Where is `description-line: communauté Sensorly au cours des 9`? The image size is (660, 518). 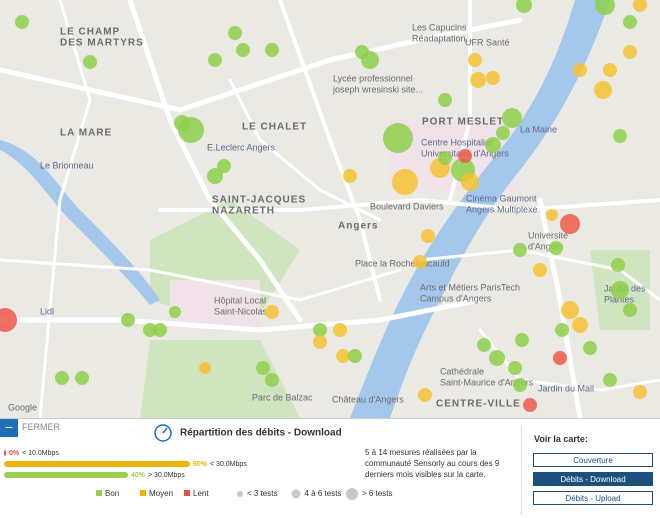 description-line: communauté Sensorly au cours des 9 is located at coordinates (432, 463).